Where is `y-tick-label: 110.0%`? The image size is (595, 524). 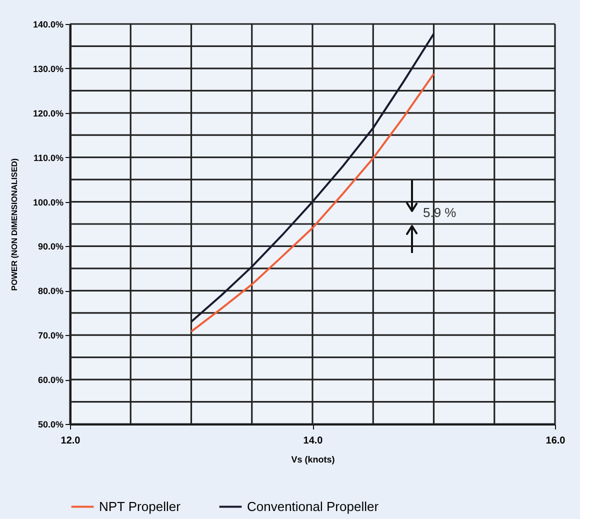 y-tick-label: 110.0% is located at coordinates (48, 157).